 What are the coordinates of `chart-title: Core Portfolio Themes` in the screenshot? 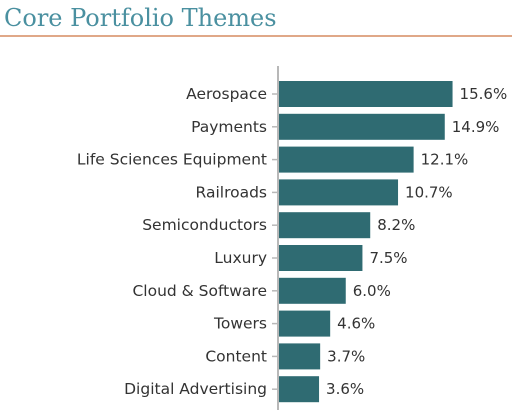 It's located at (140, 18).